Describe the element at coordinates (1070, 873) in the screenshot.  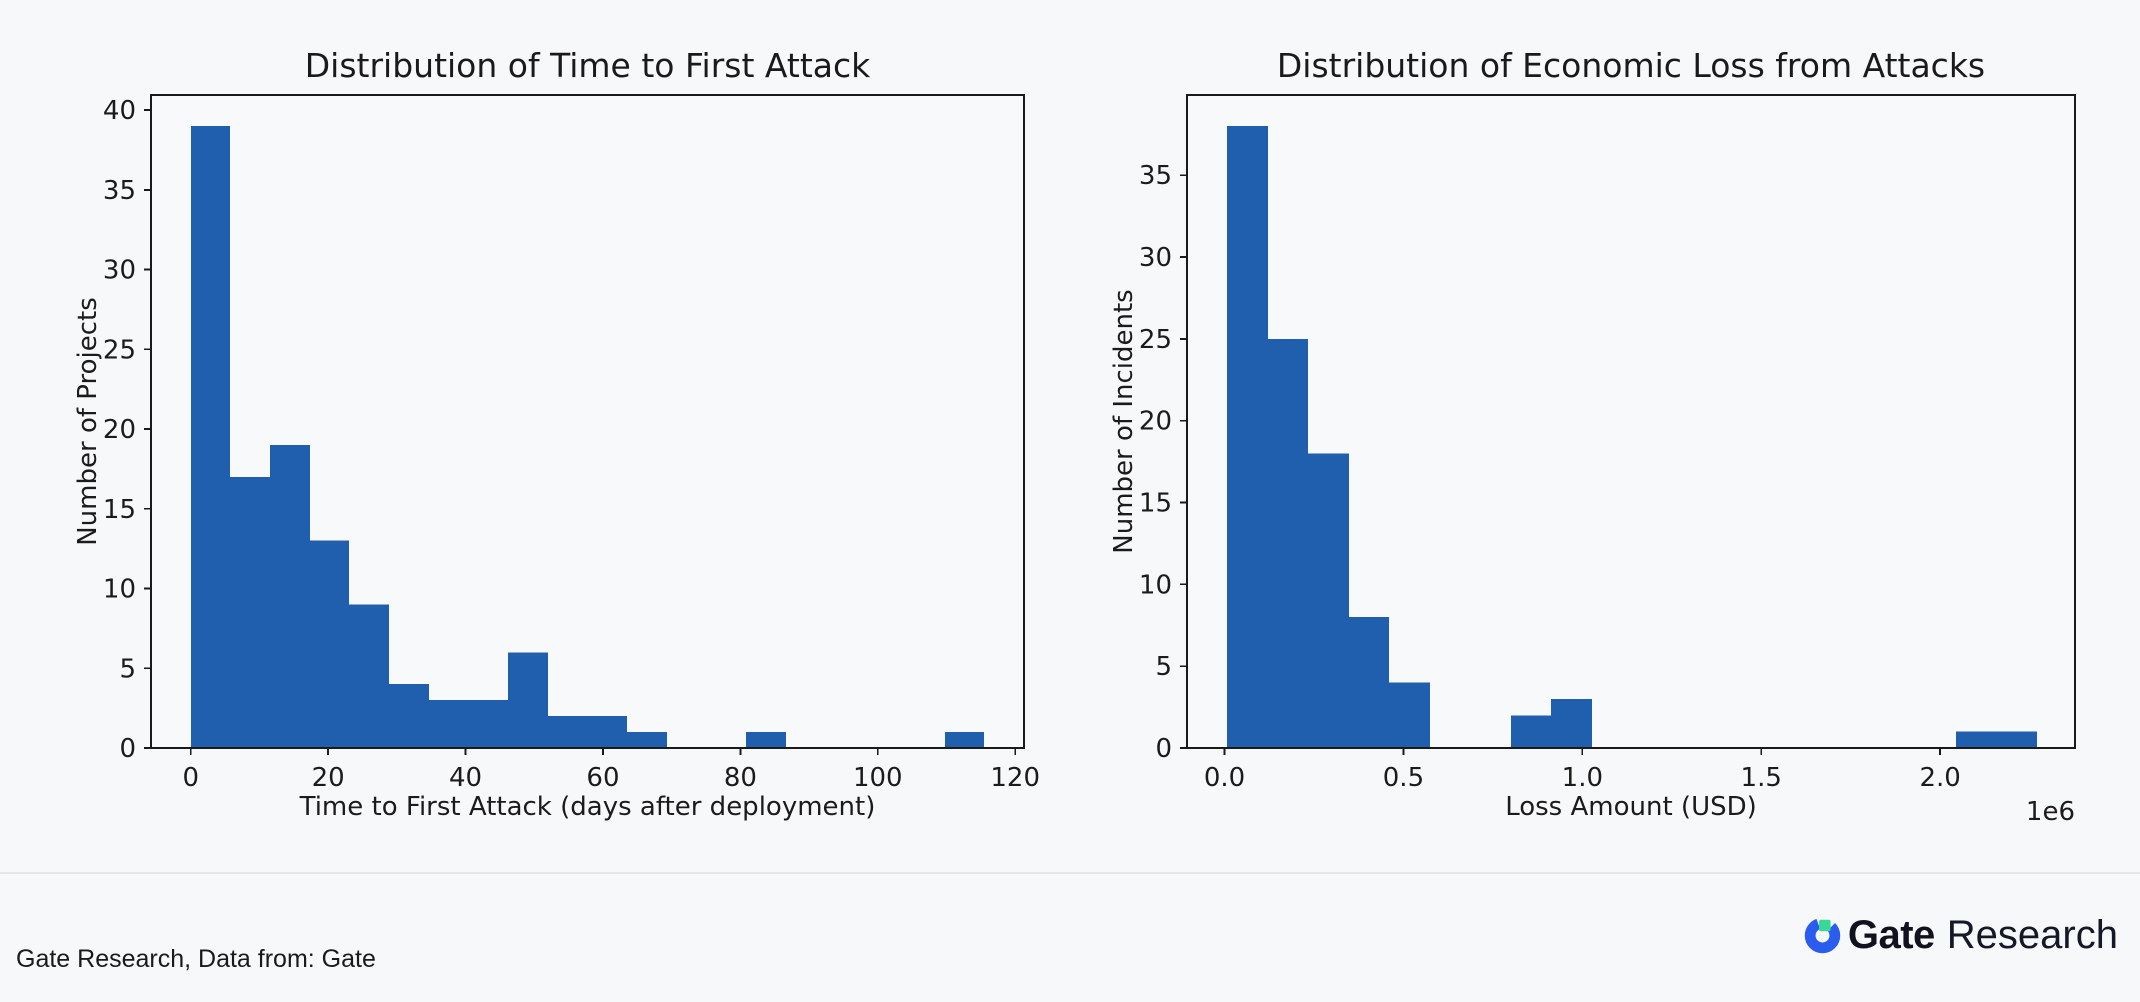
I see `footer-divider` at that location.